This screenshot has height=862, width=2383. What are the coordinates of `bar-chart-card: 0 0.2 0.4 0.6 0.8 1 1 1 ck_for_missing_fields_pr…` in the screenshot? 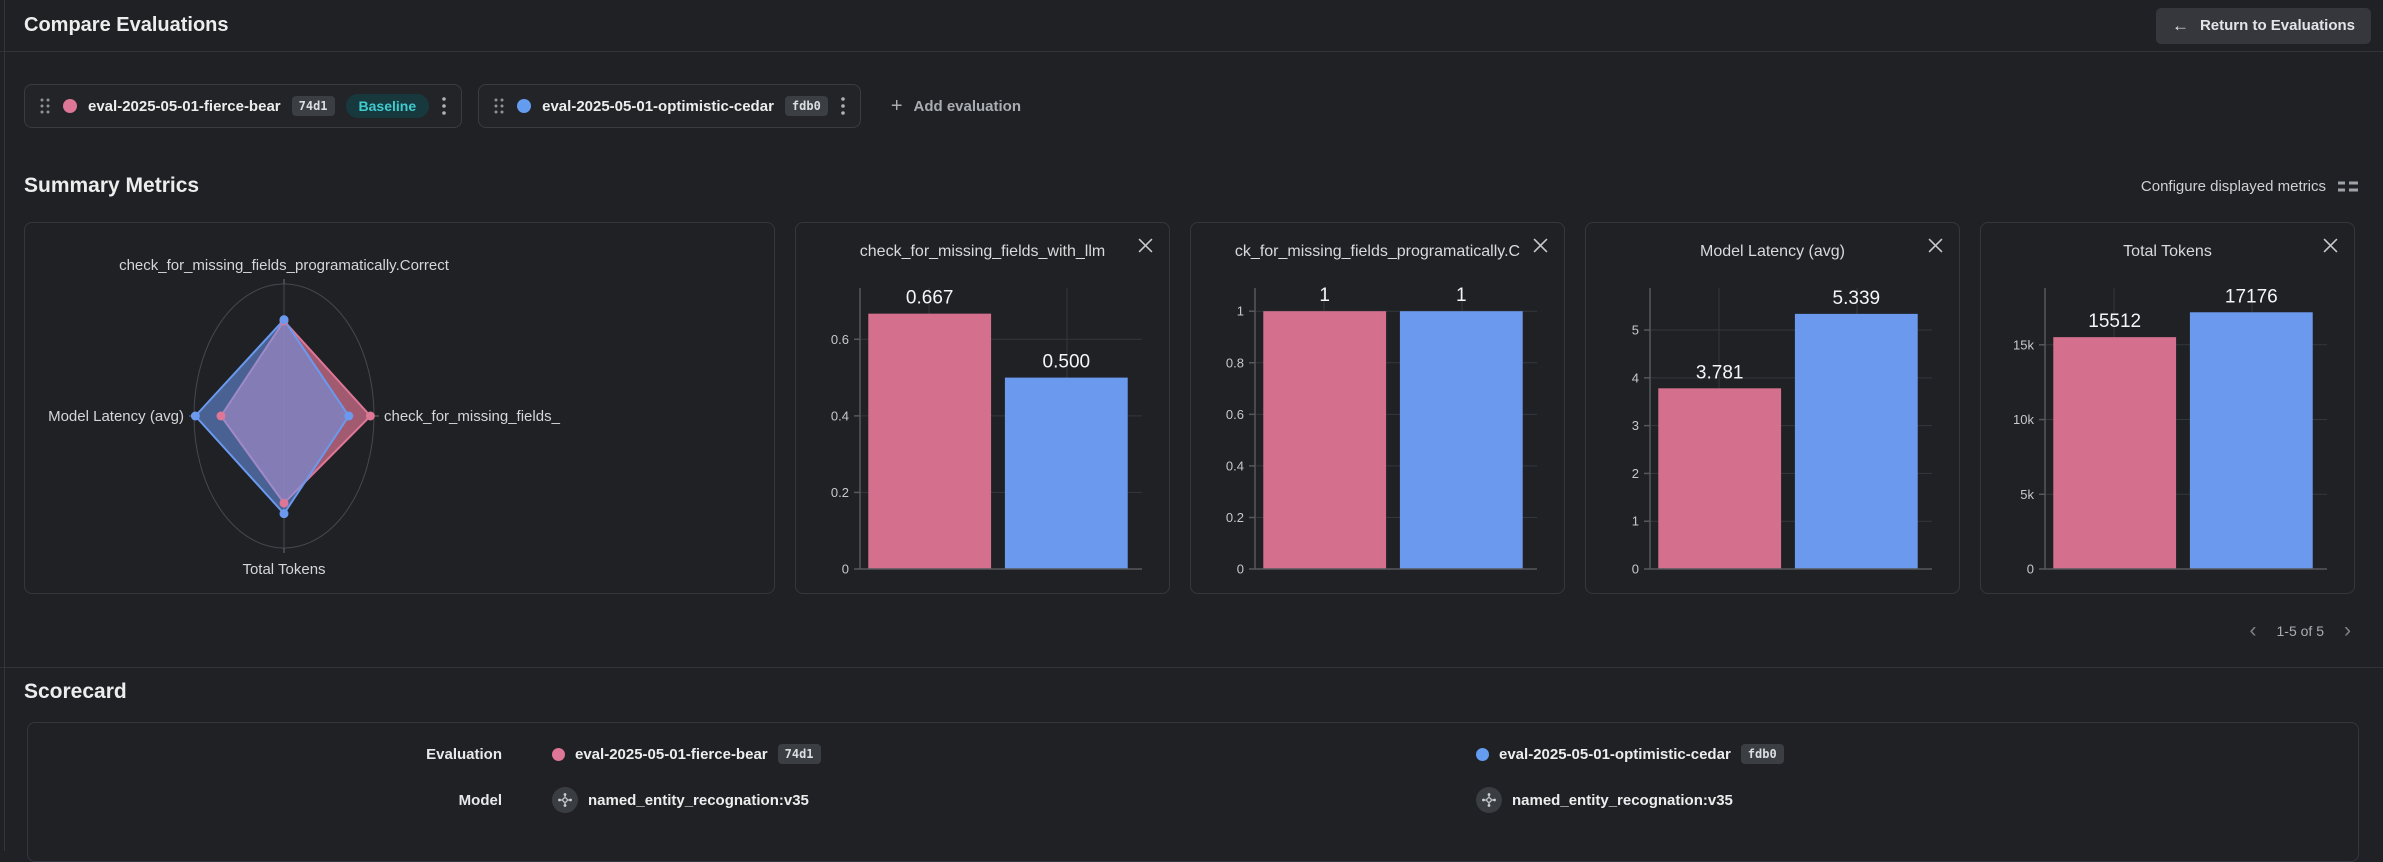 It's located at (1377, 408).